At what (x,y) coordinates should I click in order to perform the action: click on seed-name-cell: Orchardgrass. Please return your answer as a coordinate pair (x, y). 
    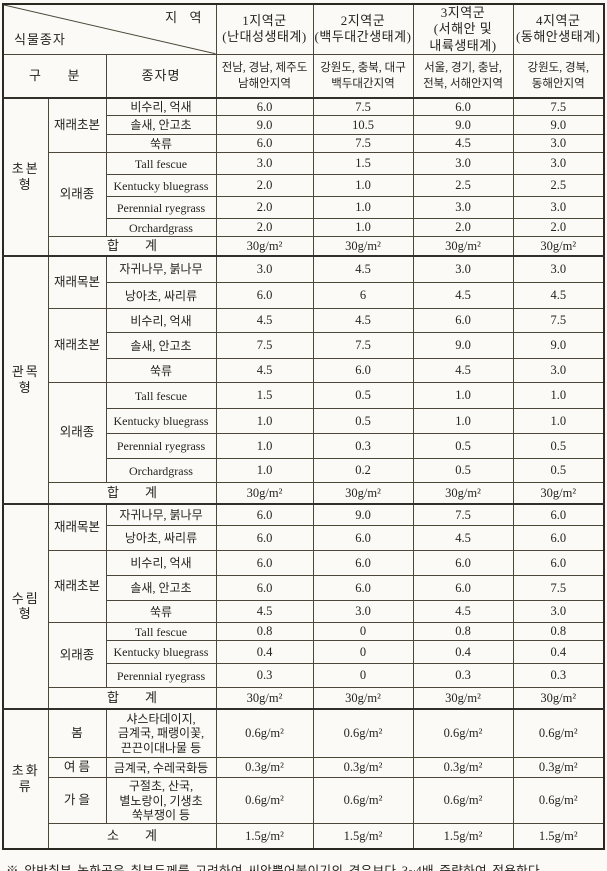
    Looking at the image, I should click on (161, 471).